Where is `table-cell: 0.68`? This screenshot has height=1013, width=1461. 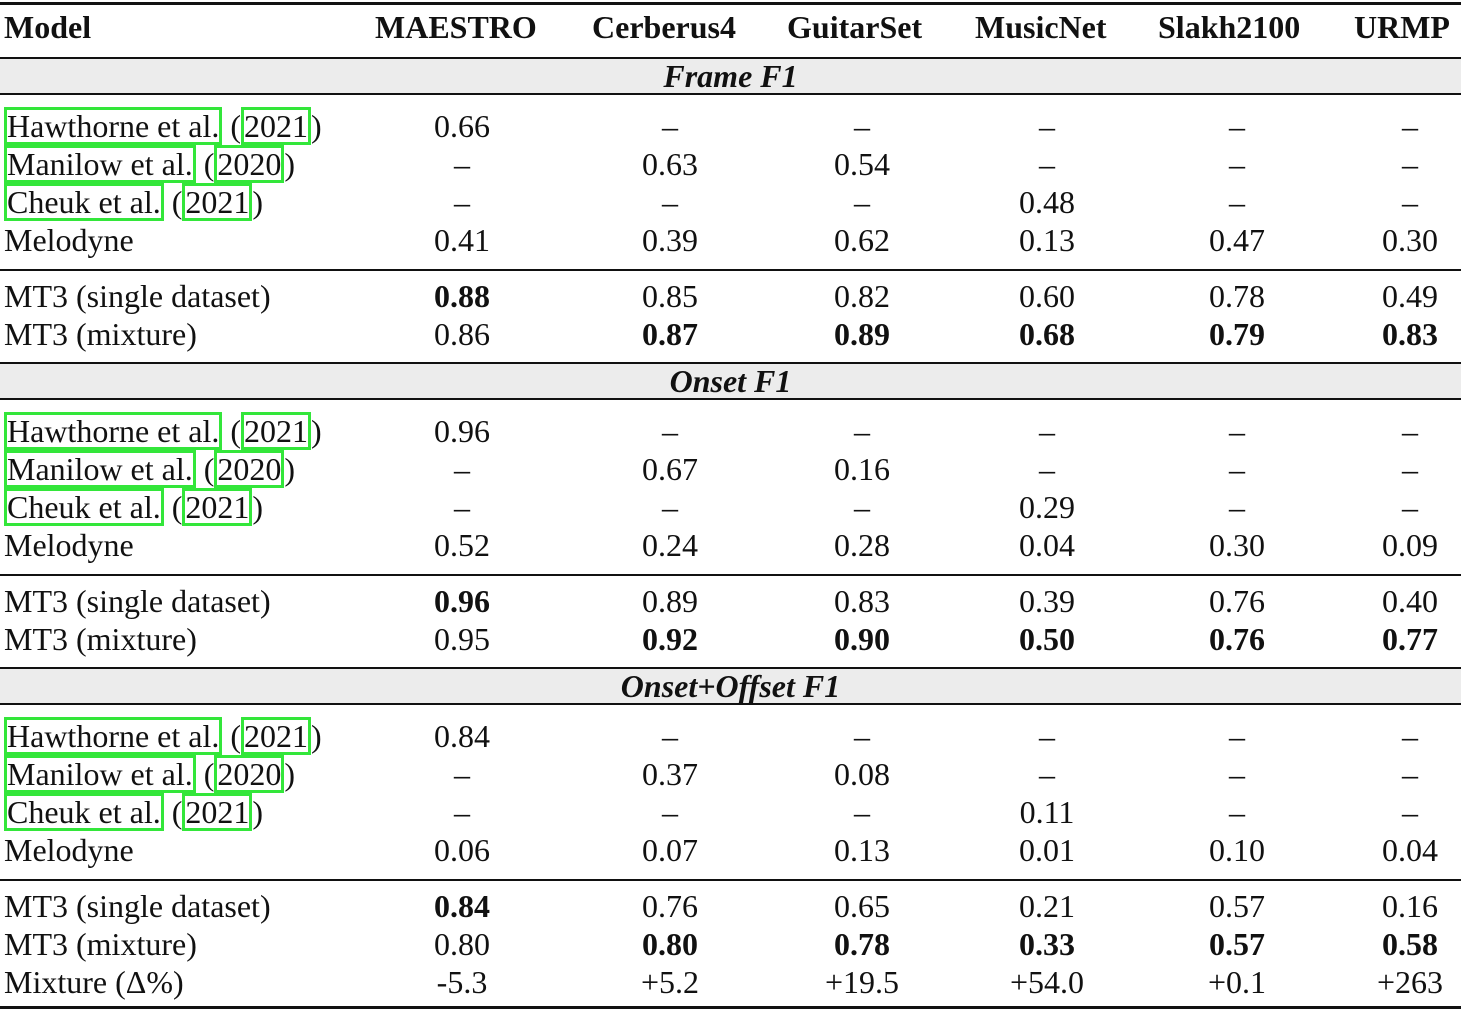
table-cell: 0.68 is located at coordinates (1047, 334).